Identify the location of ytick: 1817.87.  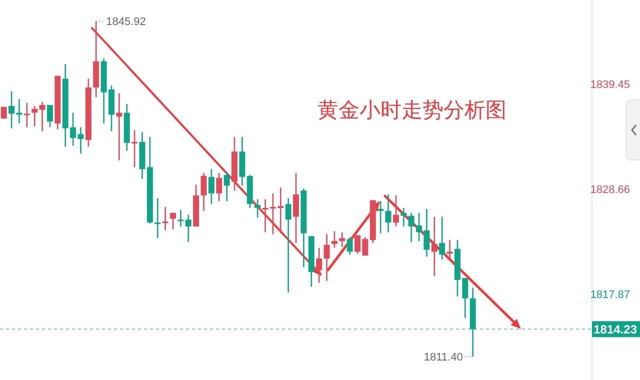
(610, 294).